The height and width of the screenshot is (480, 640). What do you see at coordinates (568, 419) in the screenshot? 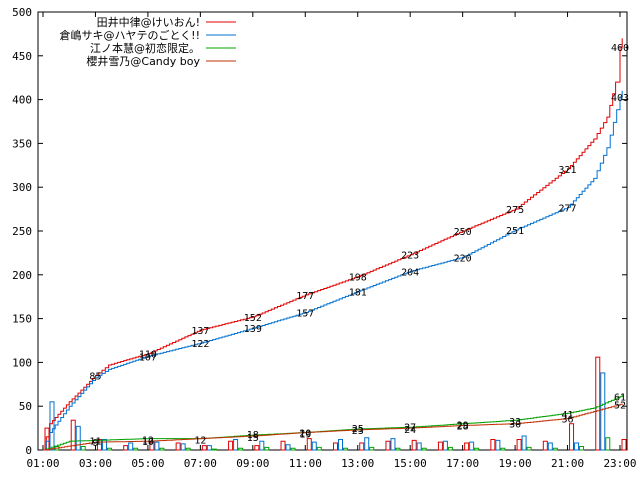
I see `data-label: 36` at bounding box center [568, 419].